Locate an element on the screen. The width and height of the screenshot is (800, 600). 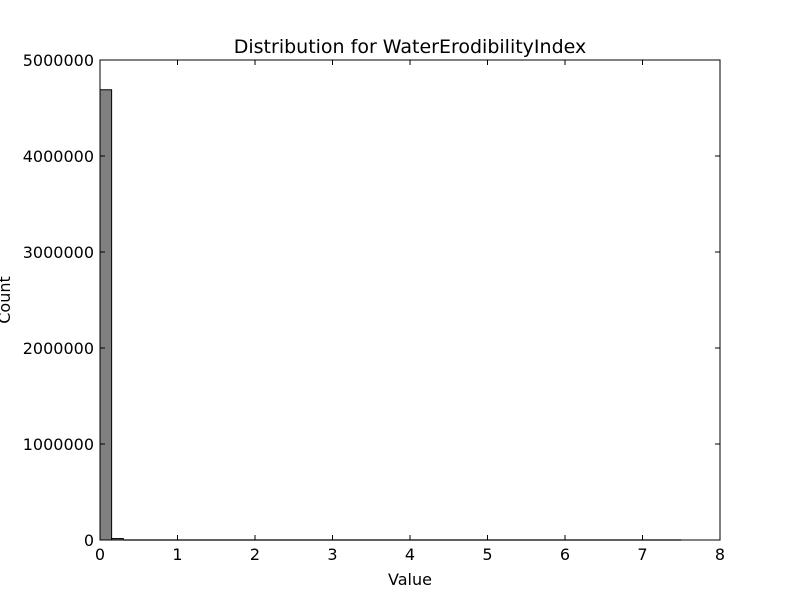
x-tick-label: 0 is located at coordinates (100, 554).